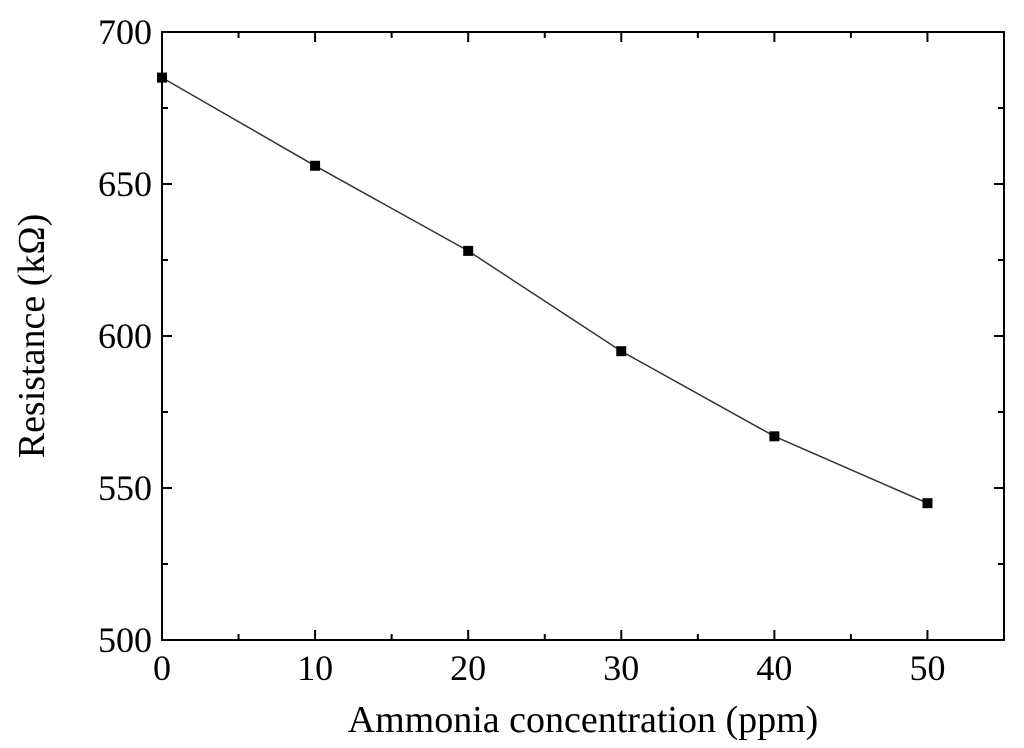  Describe the element at coordinates (774, 668) in the screenshot. I see `x-tick-label: 40` at that location.